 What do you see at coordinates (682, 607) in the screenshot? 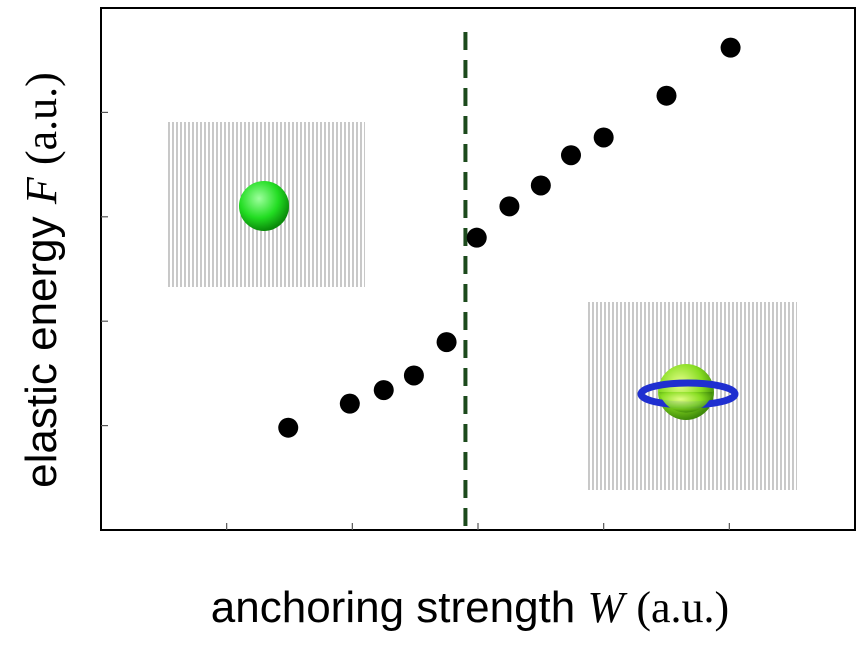
I see `x-label-unit: (a.u.)` at bounding box center [682, 607].